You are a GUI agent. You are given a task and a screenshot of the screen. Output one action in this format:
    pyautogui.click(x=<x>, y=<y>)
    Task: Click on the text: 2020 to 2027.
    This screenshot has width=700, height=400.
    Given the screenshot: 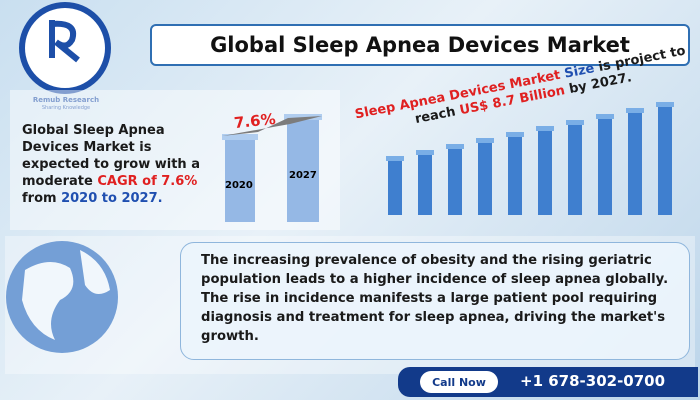 What is the action you would take?
    pyautogui.click(x=112, y=198)
    